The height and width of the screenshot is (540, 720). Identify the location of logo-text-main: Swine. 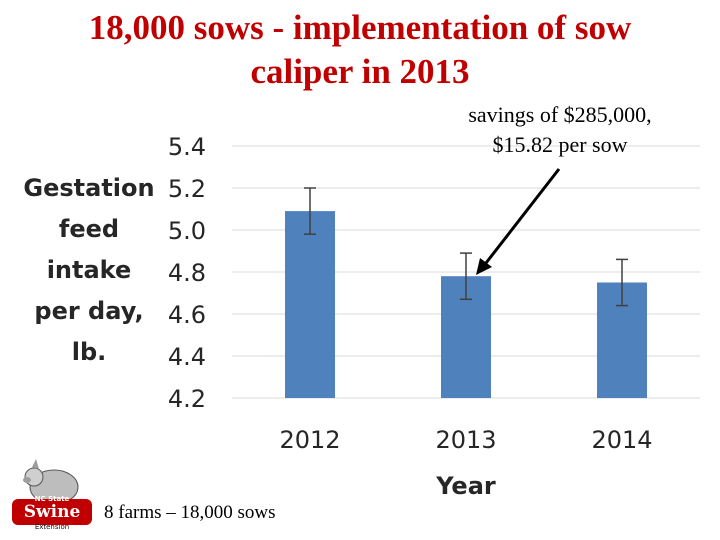
(52, 512).